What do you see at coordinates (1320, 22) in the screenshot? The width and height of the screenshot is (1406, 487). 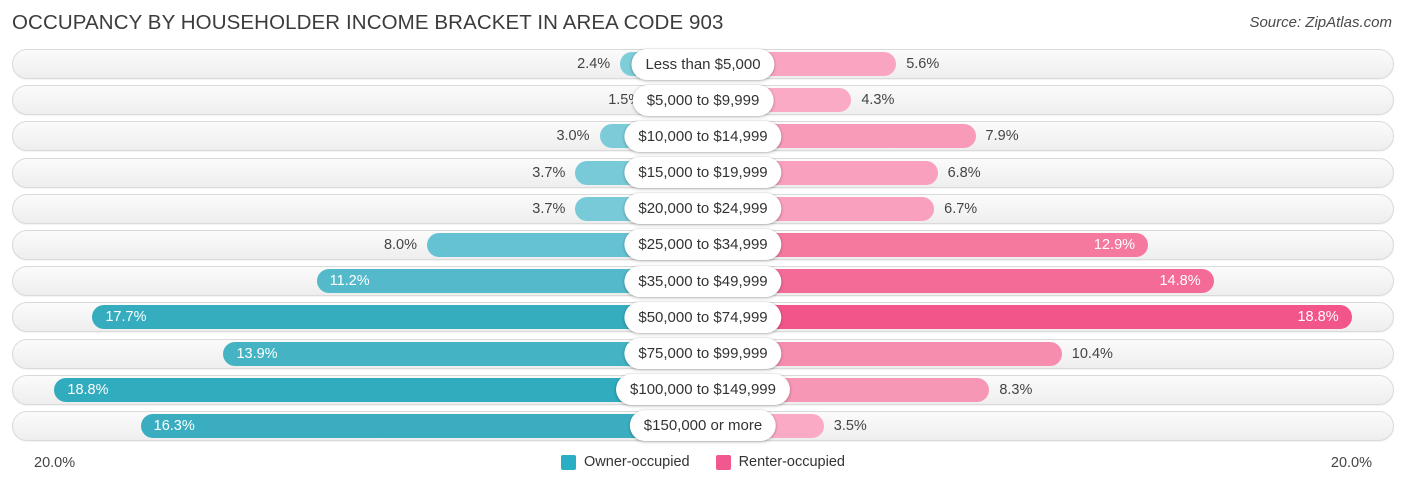 I see `source-attribution: Source: ZipAtlas.com` at bounding box center [1320, 22].